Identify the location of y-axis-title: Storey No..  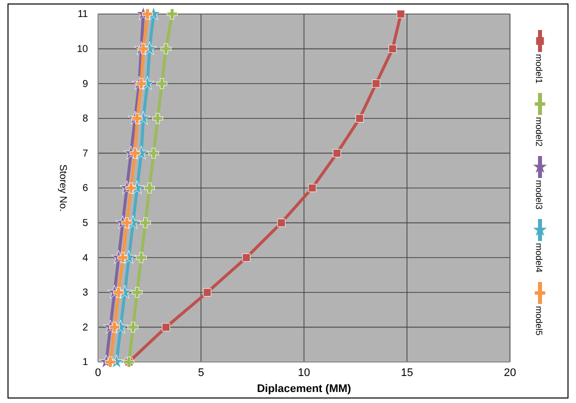
(62, 188).